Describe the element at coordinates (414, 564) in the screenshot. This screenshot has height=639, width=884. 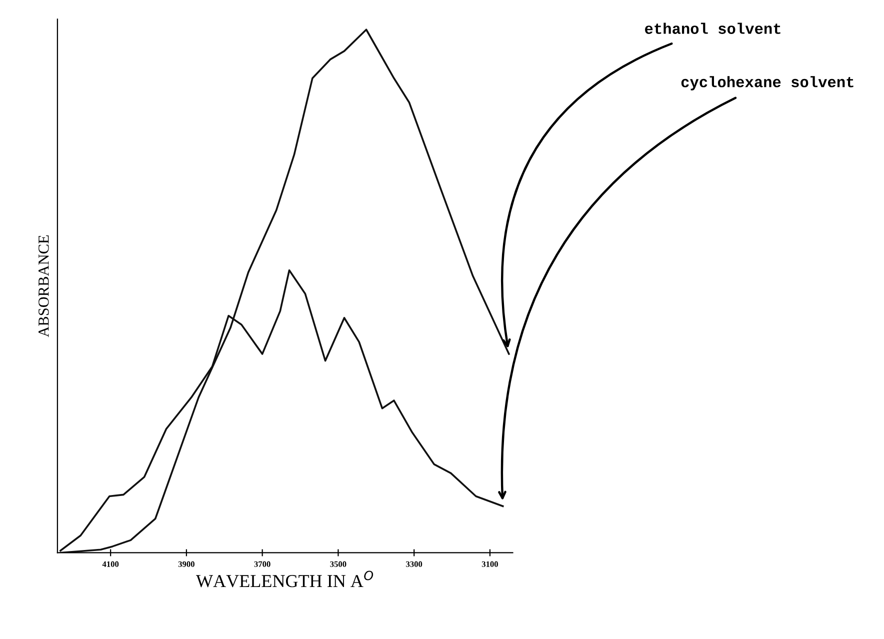
I see `x-tick-label: 3300` at that location.